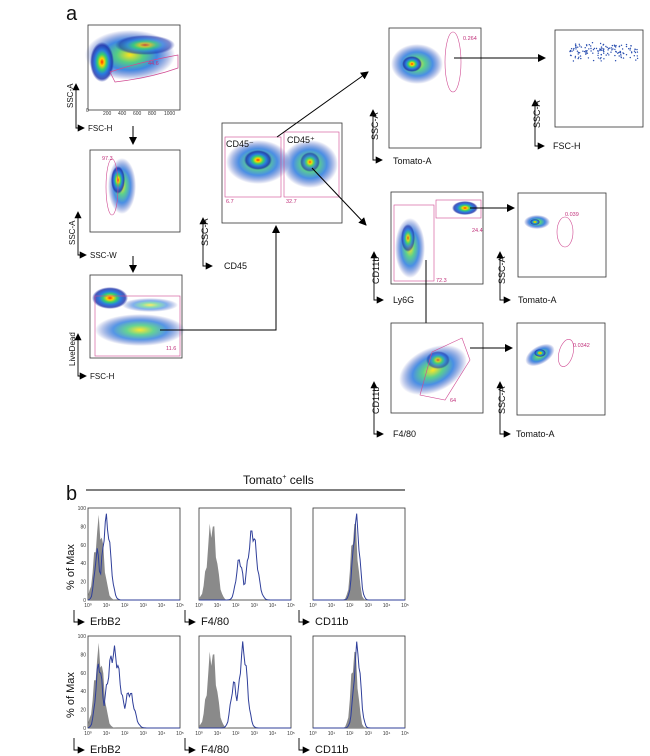 This screenshot has height=756, width=650. What do you see at coordinates (453, 401) in the screenshot?
I see `plot-9-gate-value: 64` at bounding box center [453, 401].